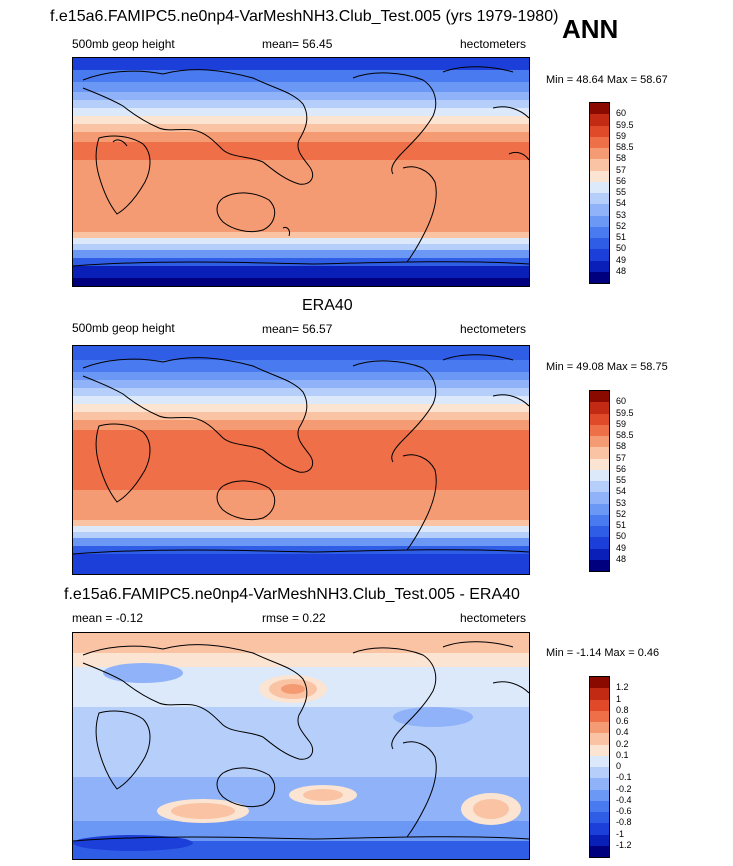  I want to click on panel1-minmax: Min = 48.64 Max = 58.67, so click(607, 80).